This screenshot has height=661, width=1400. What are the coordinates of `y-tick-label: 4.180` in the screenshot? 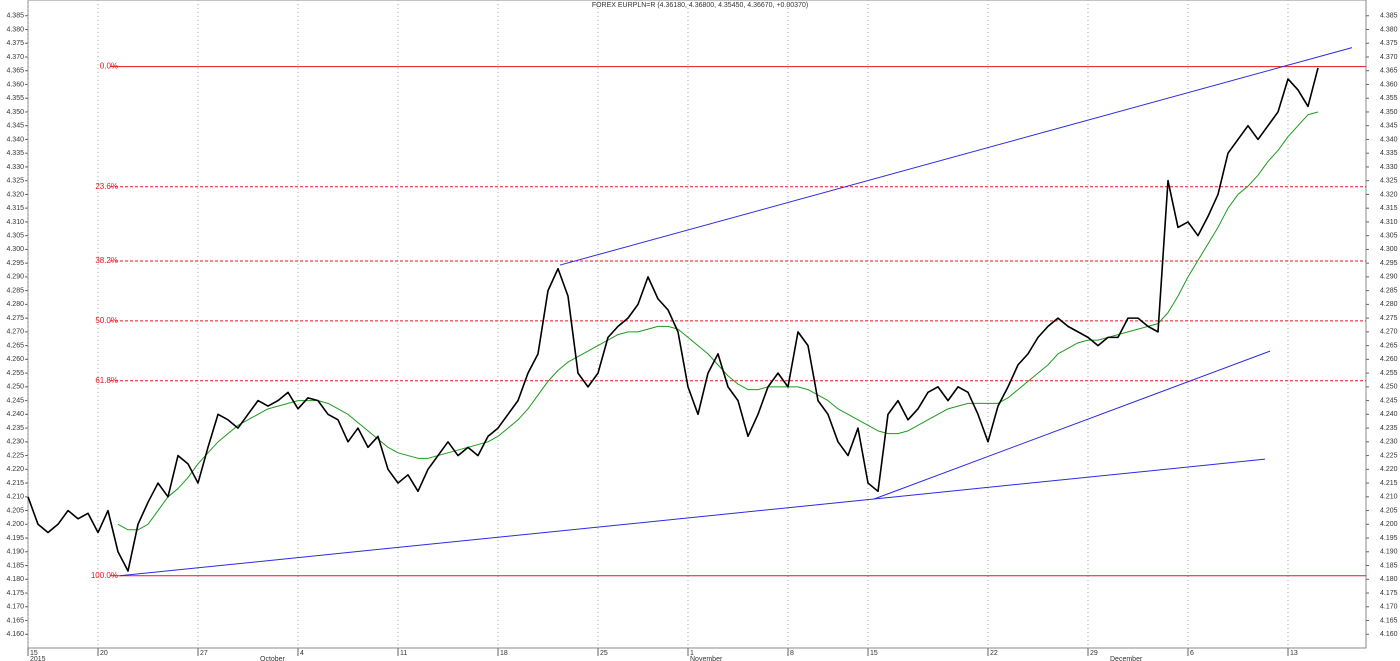 It's located at (15, 579).